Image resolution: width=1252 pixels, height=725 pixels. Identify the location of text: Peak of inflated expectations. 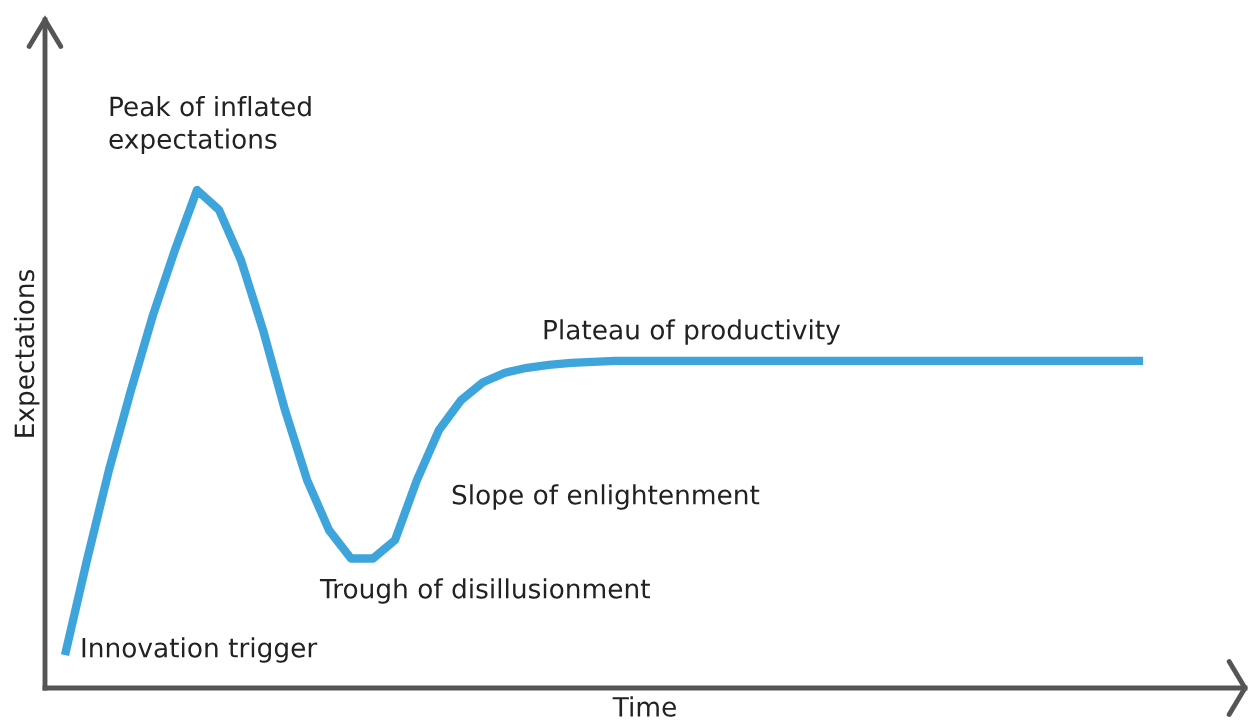
(210, 125).